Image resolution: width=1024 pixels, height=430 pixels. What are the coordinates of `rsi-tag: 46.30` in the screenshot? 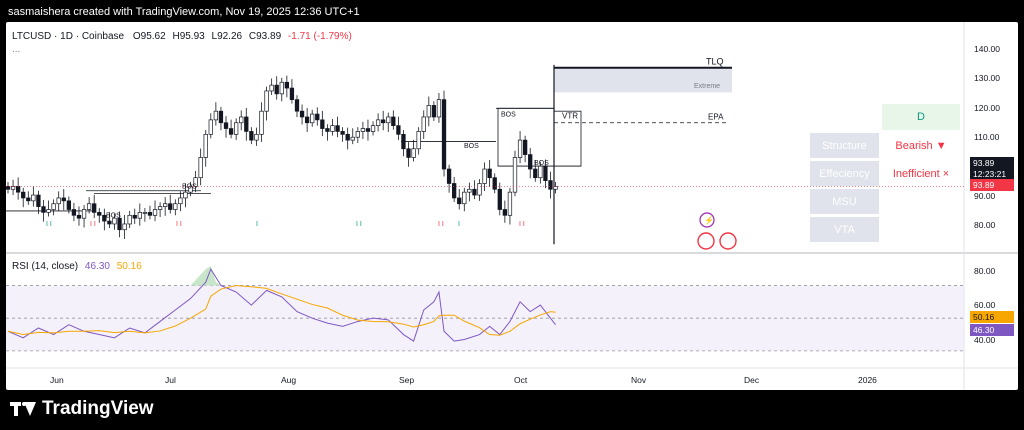 It's located at (992, 330).